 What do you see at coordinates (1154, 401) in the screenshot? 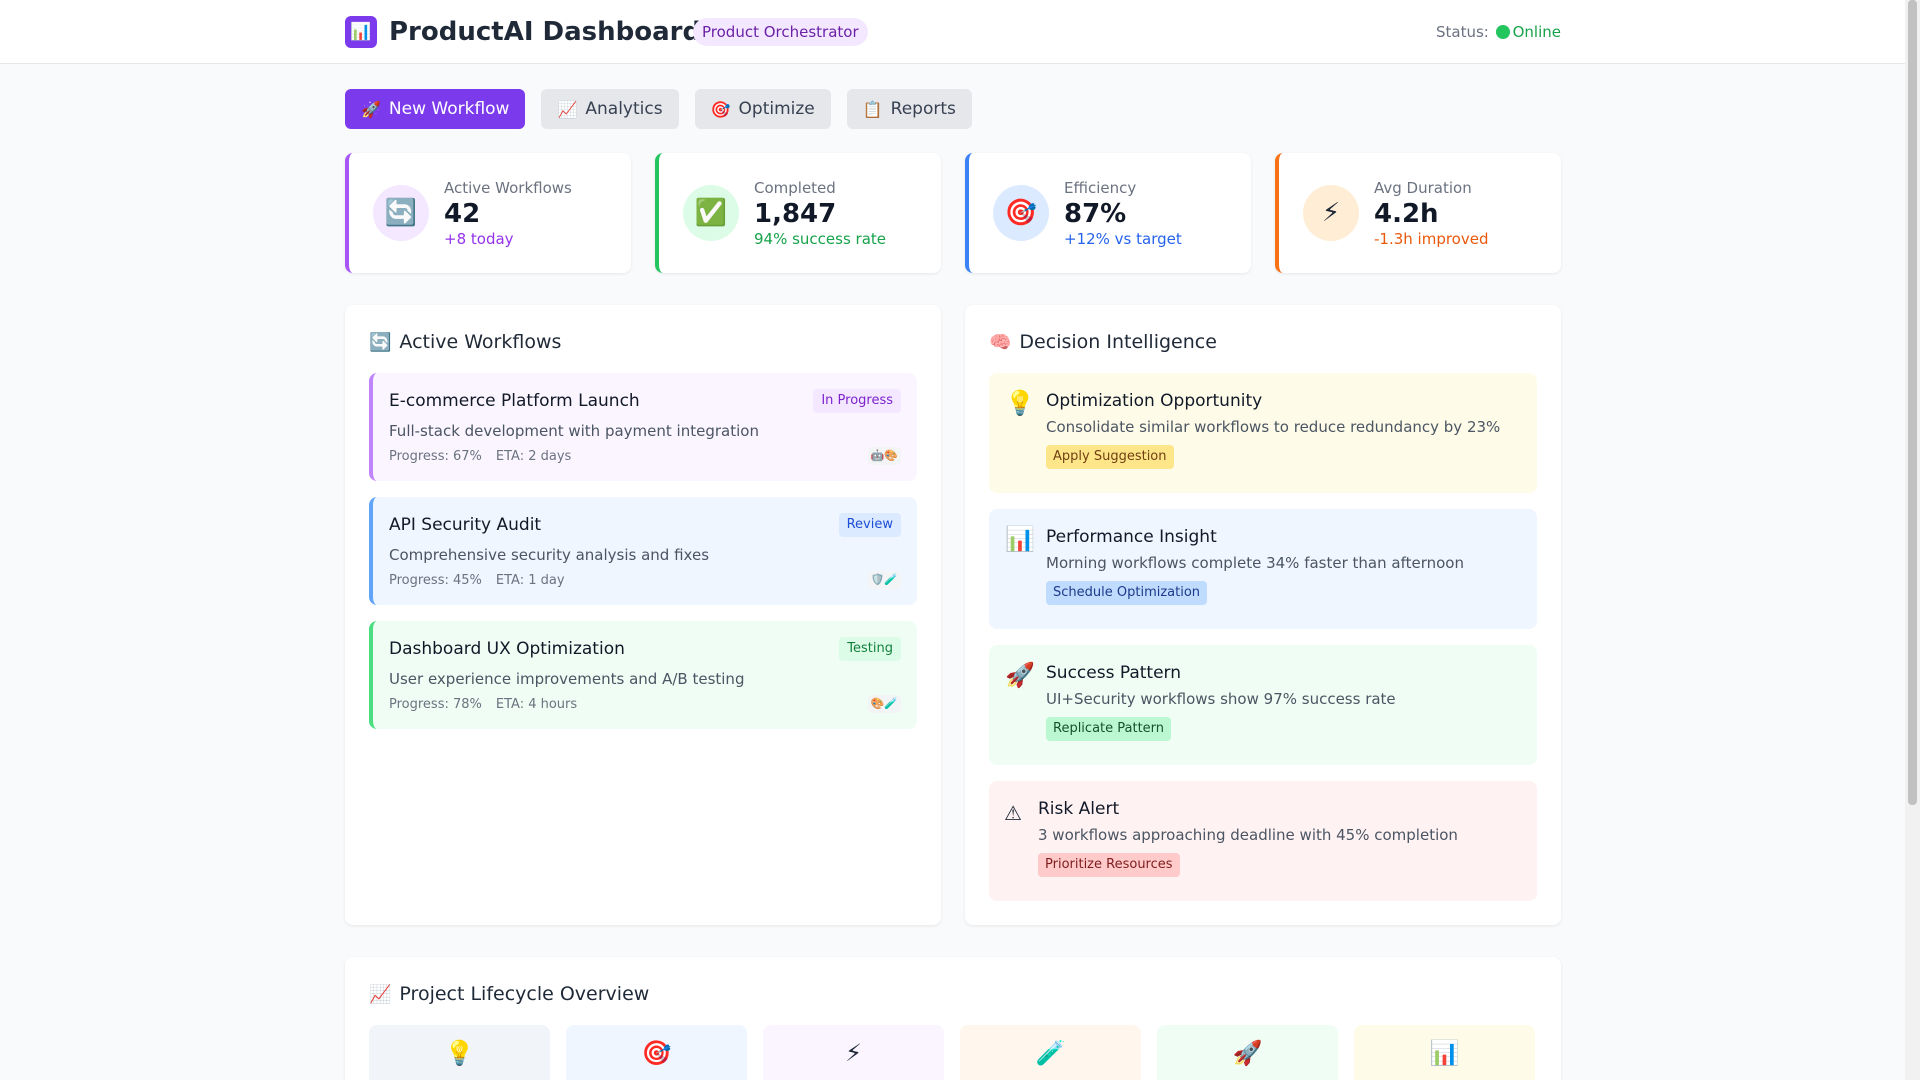
I see `insight-title: Optimization Opportunity` at bounding box center [1154, 401].